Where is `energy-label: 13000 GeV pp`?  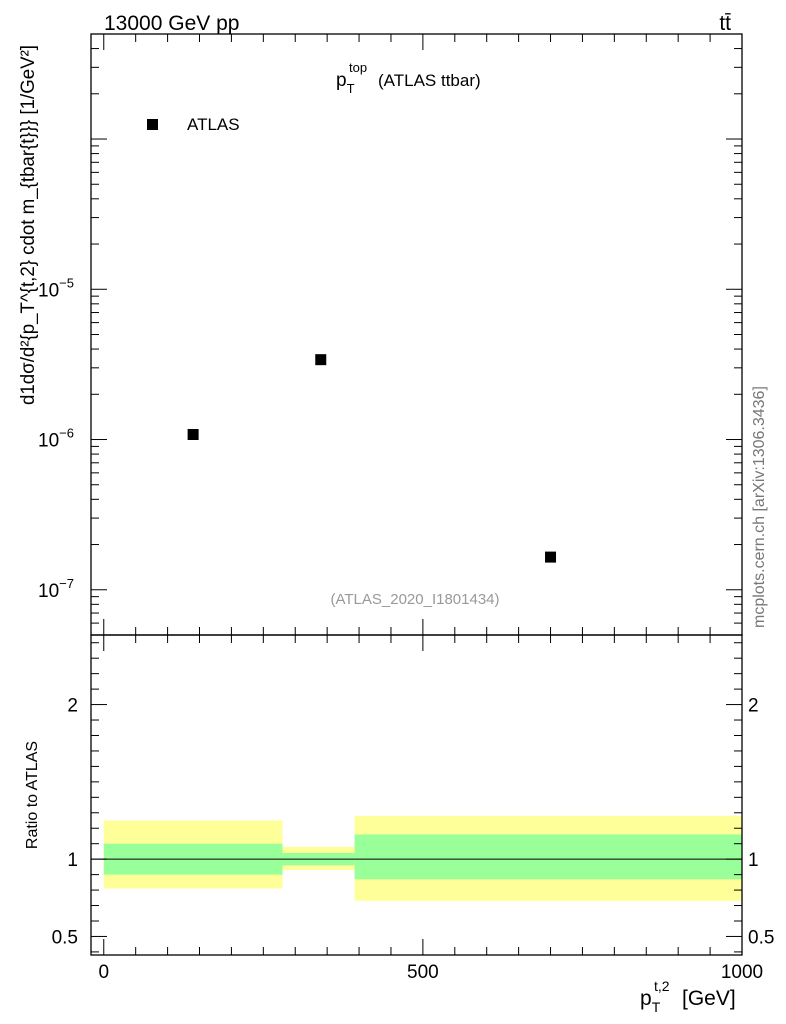
energy-label: 13000 GeV pp is located at coordinates (171, 23).